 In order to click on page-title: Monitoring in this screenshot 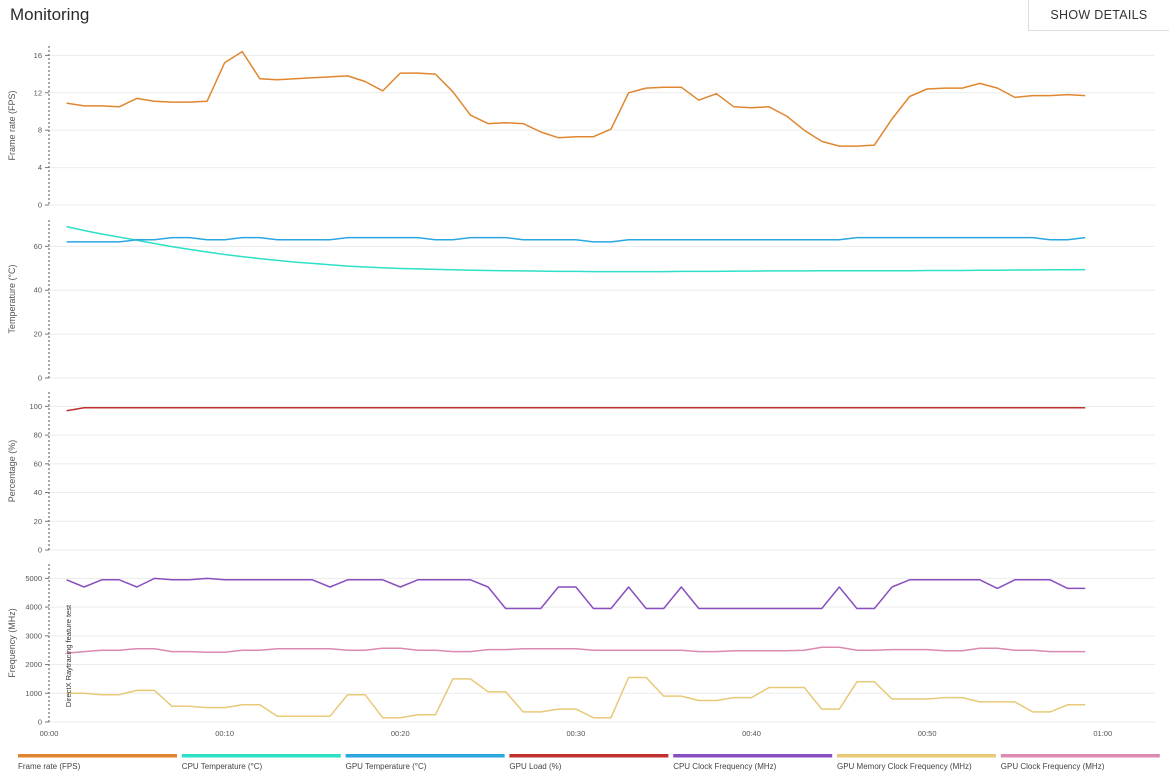, I will do `click(50, 14)`.